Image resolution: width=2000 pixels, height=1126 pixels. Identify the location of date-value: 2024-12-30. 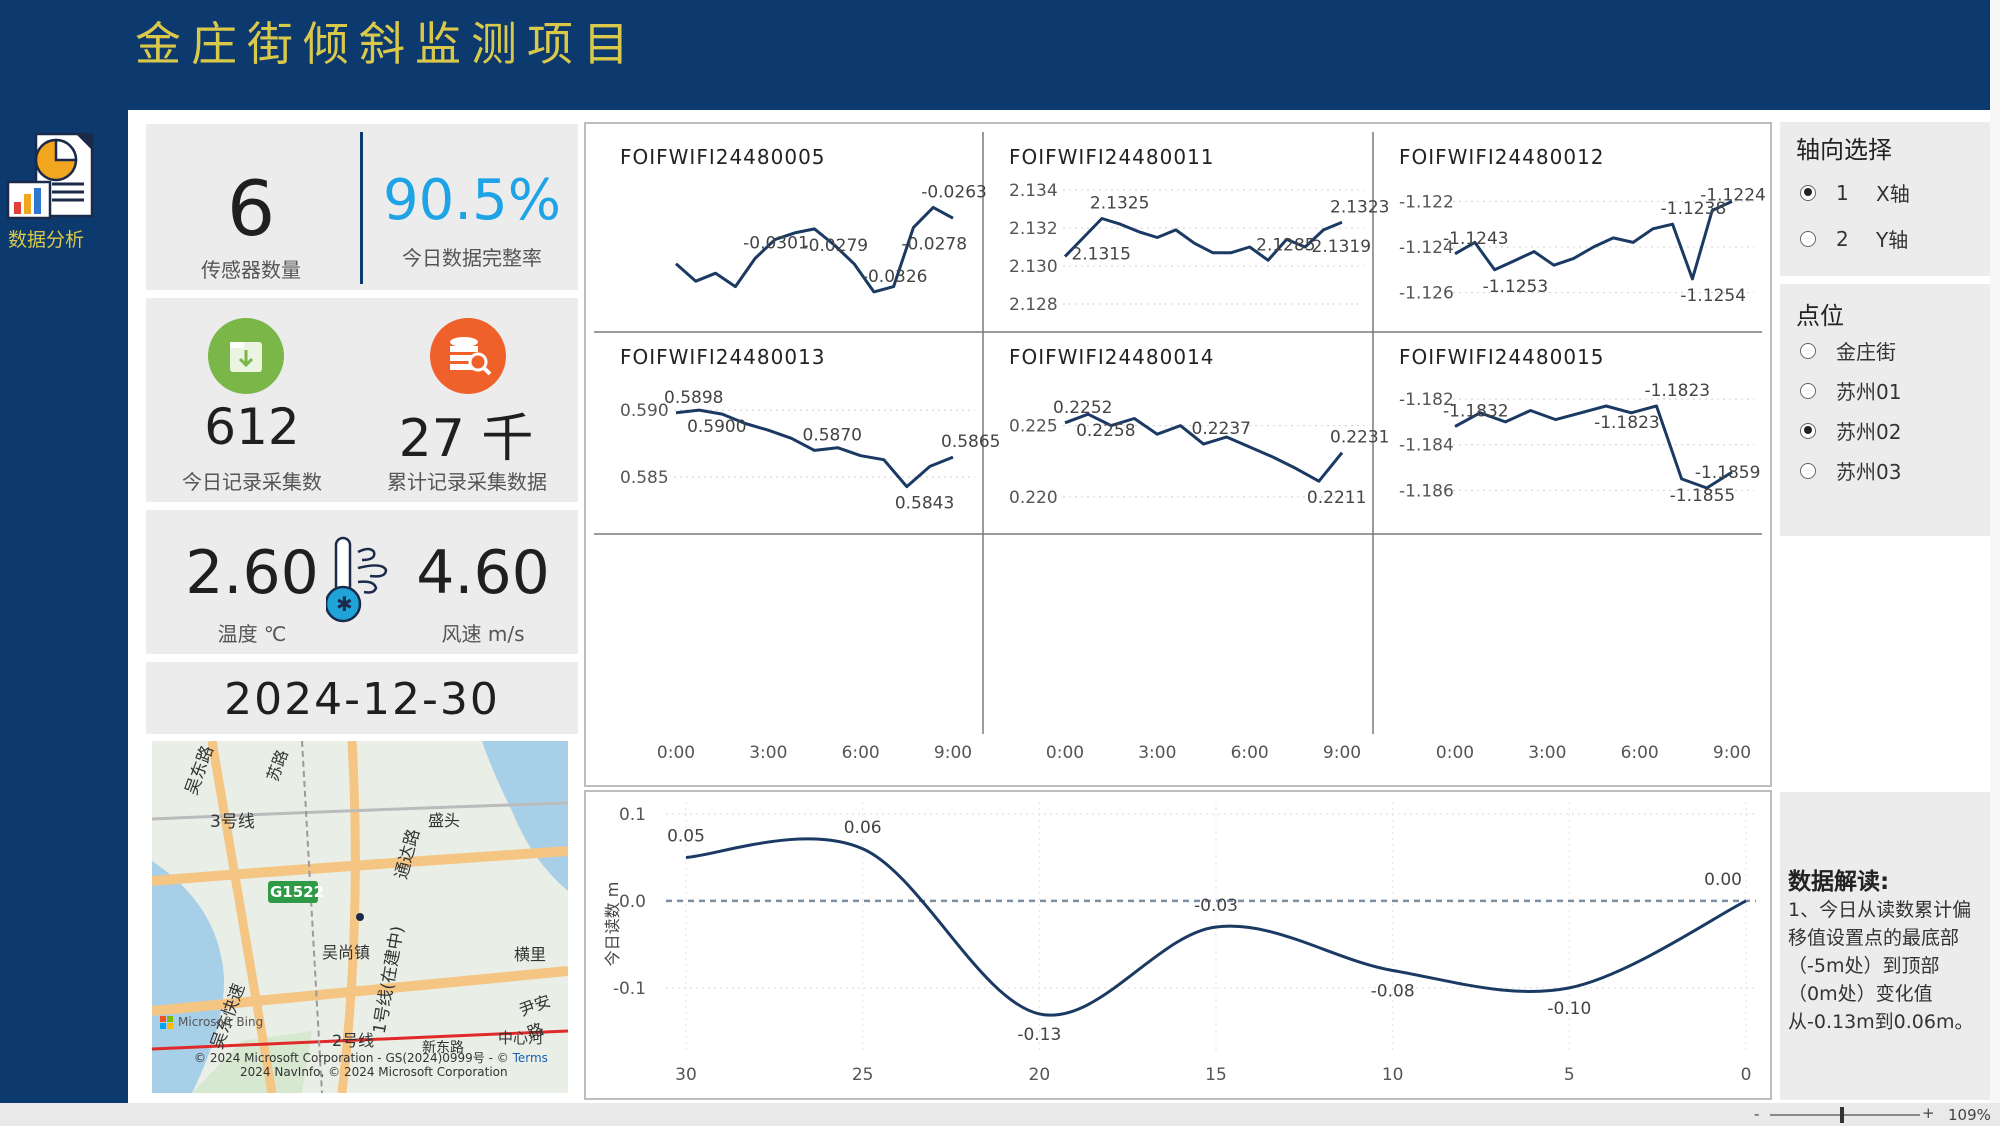
(362, 699).